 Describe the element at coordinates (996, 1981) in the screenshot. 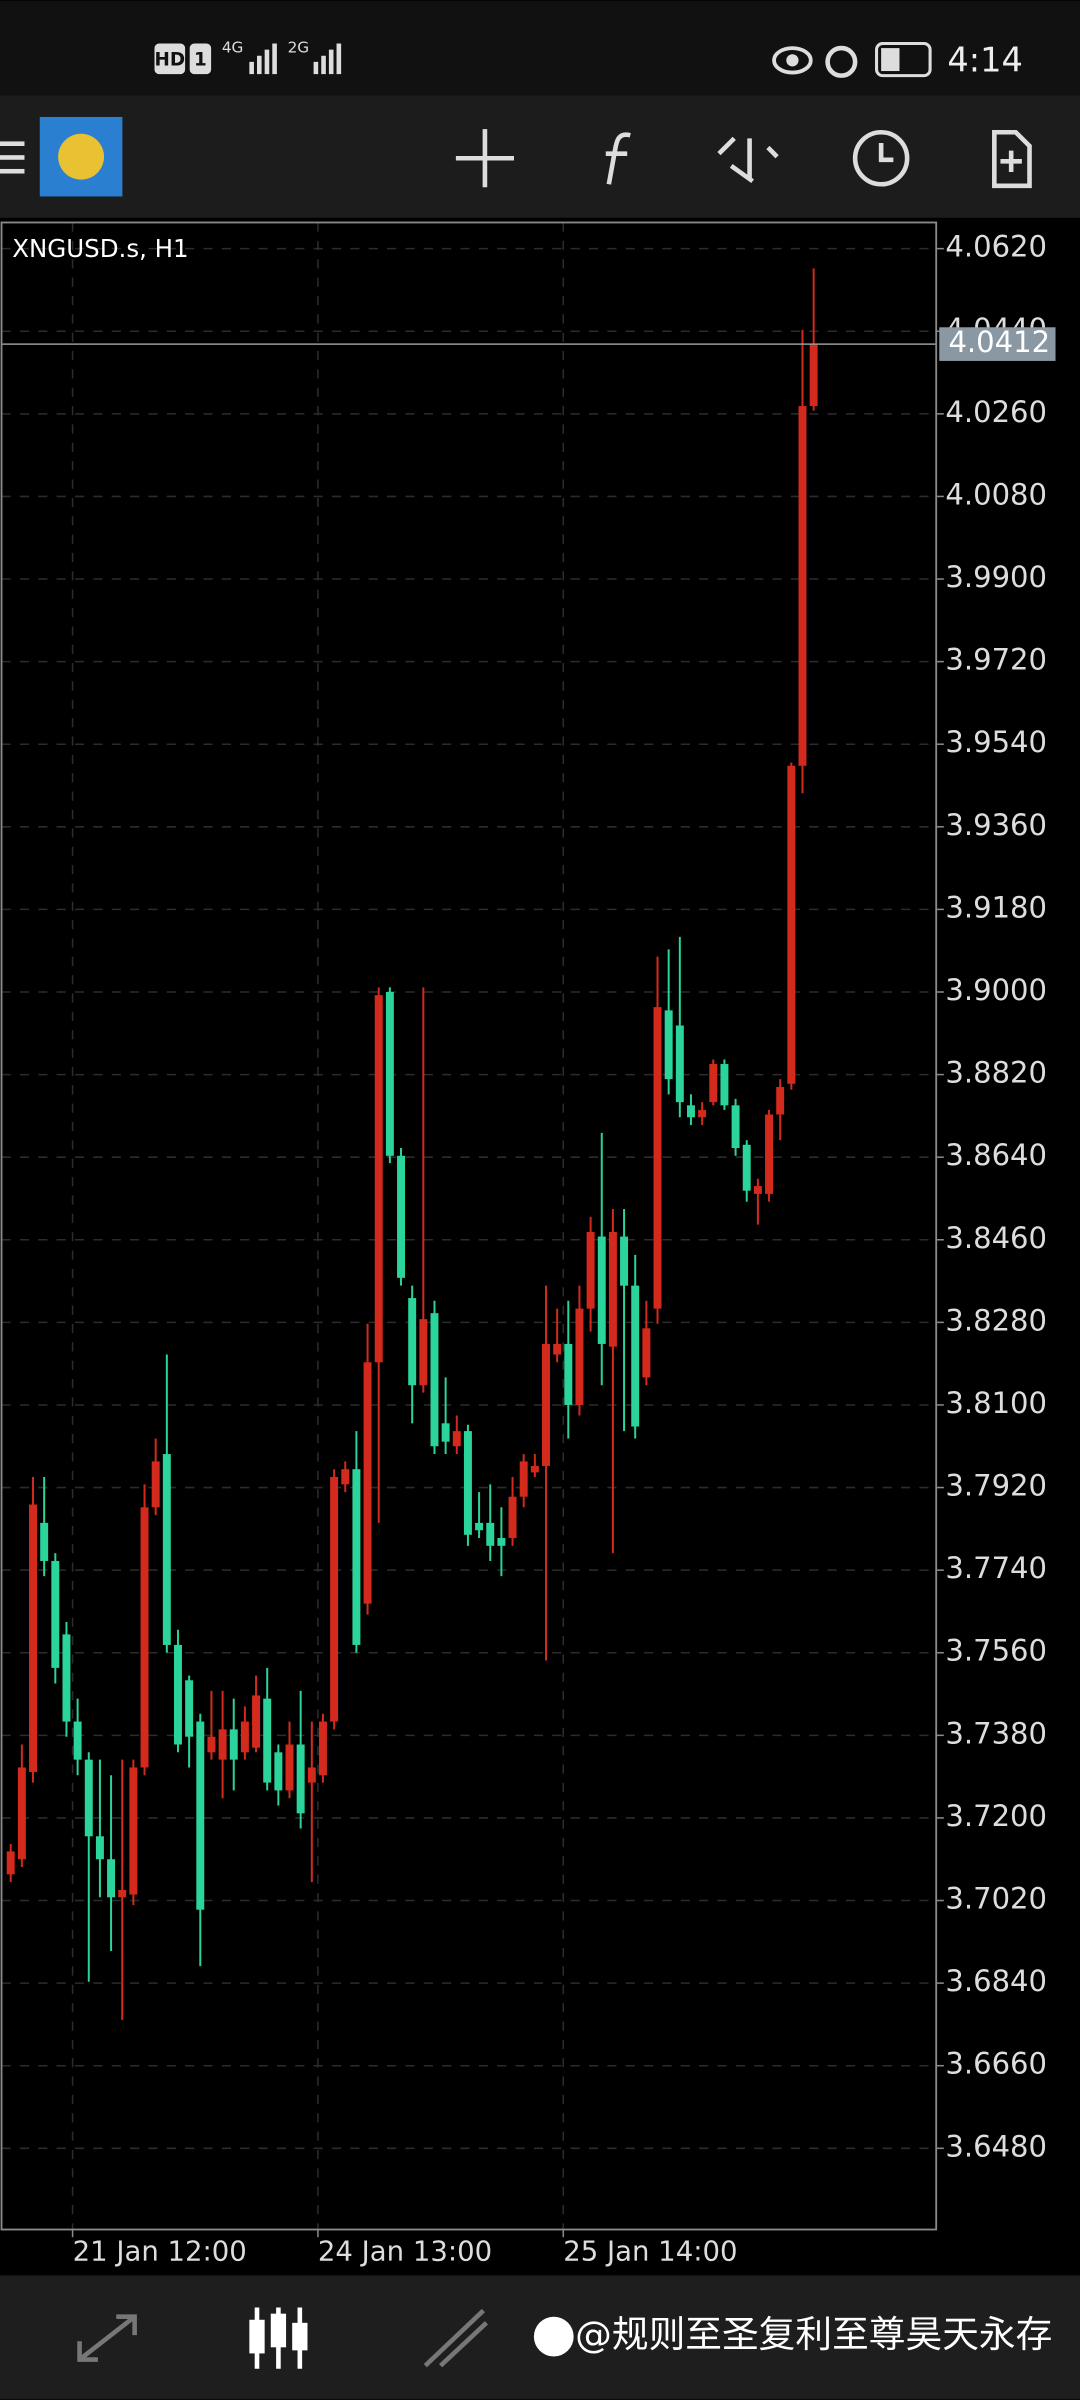

I see `y-tick-label: 3.6840` at that location.